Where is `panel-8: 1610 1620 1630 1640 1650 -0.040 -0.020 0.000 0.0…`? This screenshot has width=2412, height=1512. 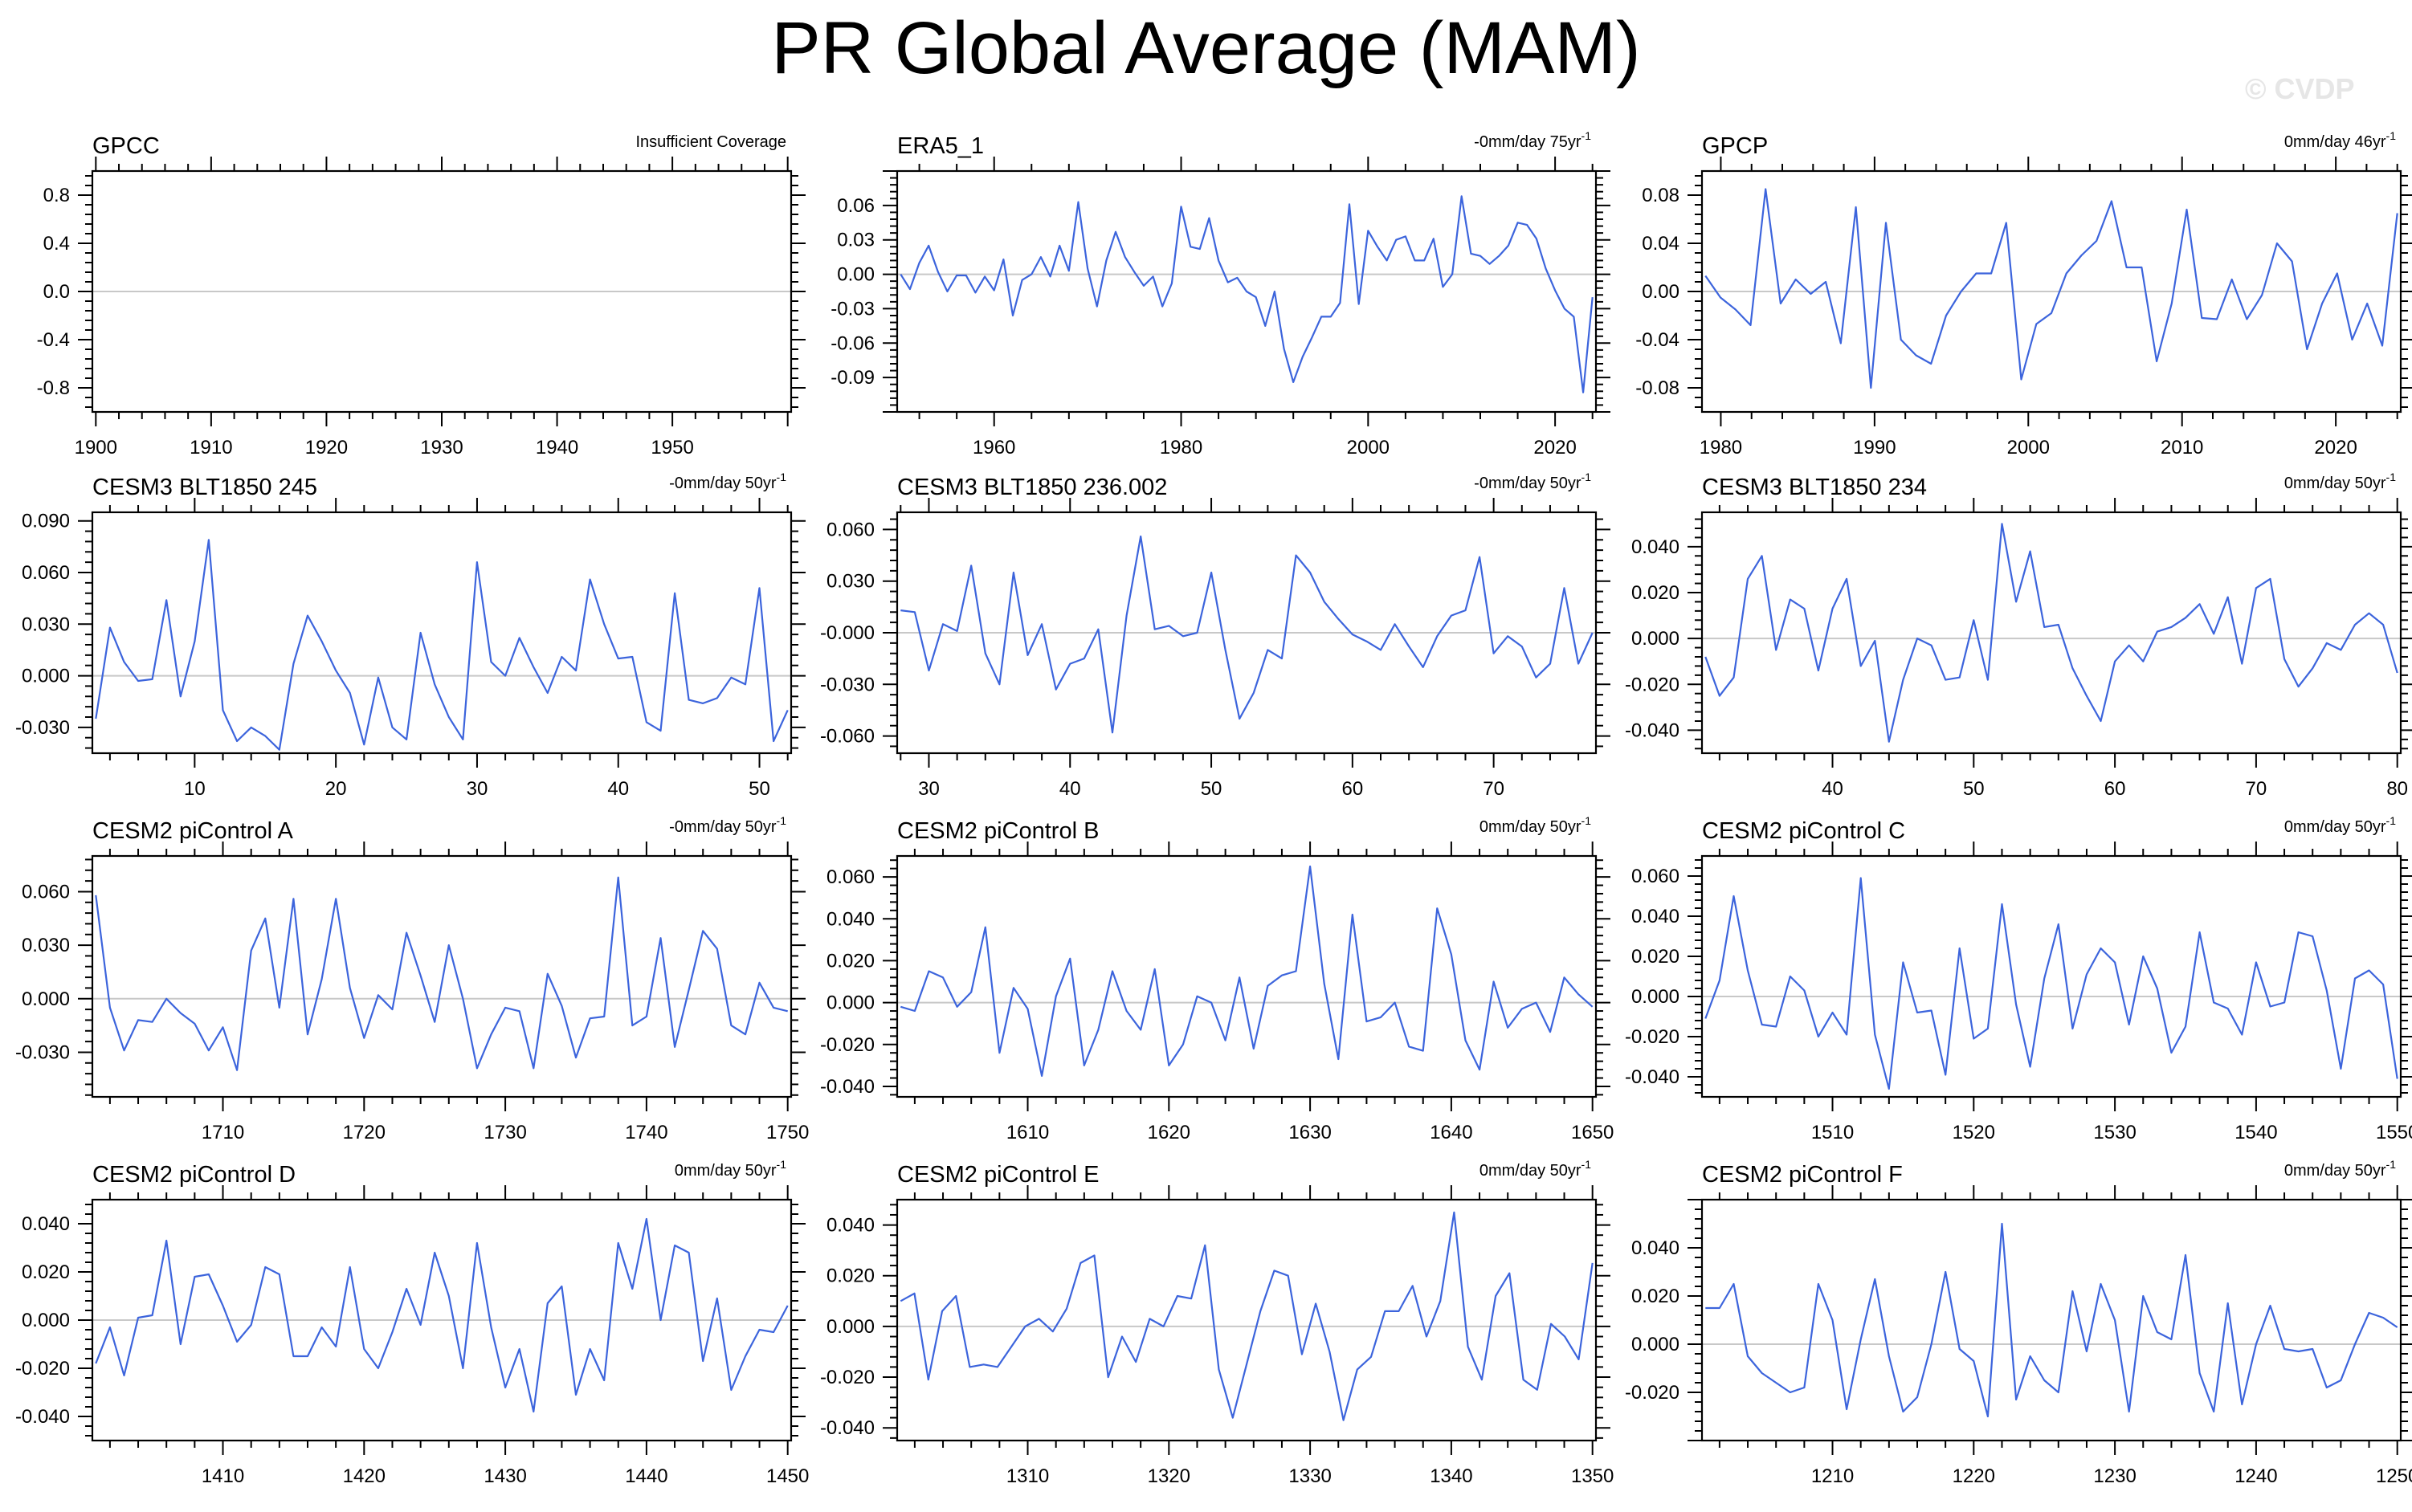 panel-8: 1610 1620 1630 1640 1650 -0.040 -0.020 0.000 0.0… is located at coordinates (1217, 978).